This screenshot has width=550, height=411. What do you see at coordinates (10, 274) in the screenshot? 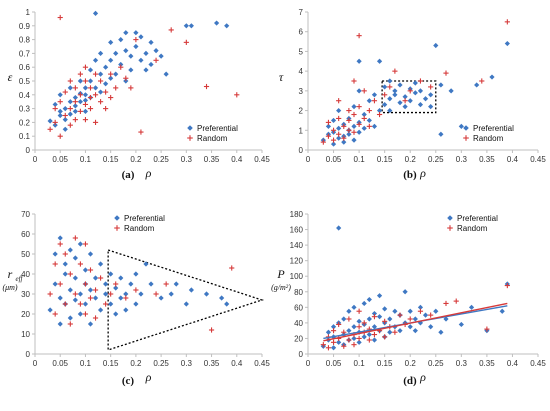
I see `y-axis-label: r` at bounding box center [10, 274].